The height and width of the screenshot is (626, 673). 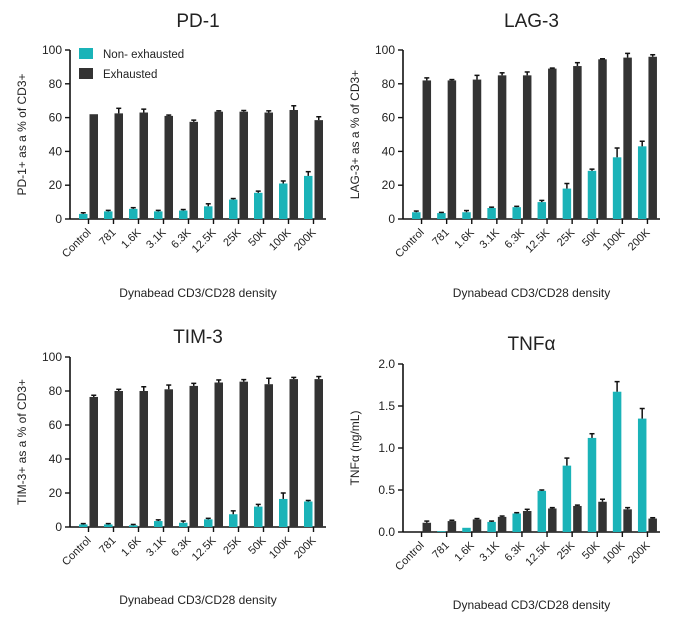 What do you see at coordinates (197, 21) in the screenshot?
I see `chart-title: PD-1` at bounding box center [197, 21].